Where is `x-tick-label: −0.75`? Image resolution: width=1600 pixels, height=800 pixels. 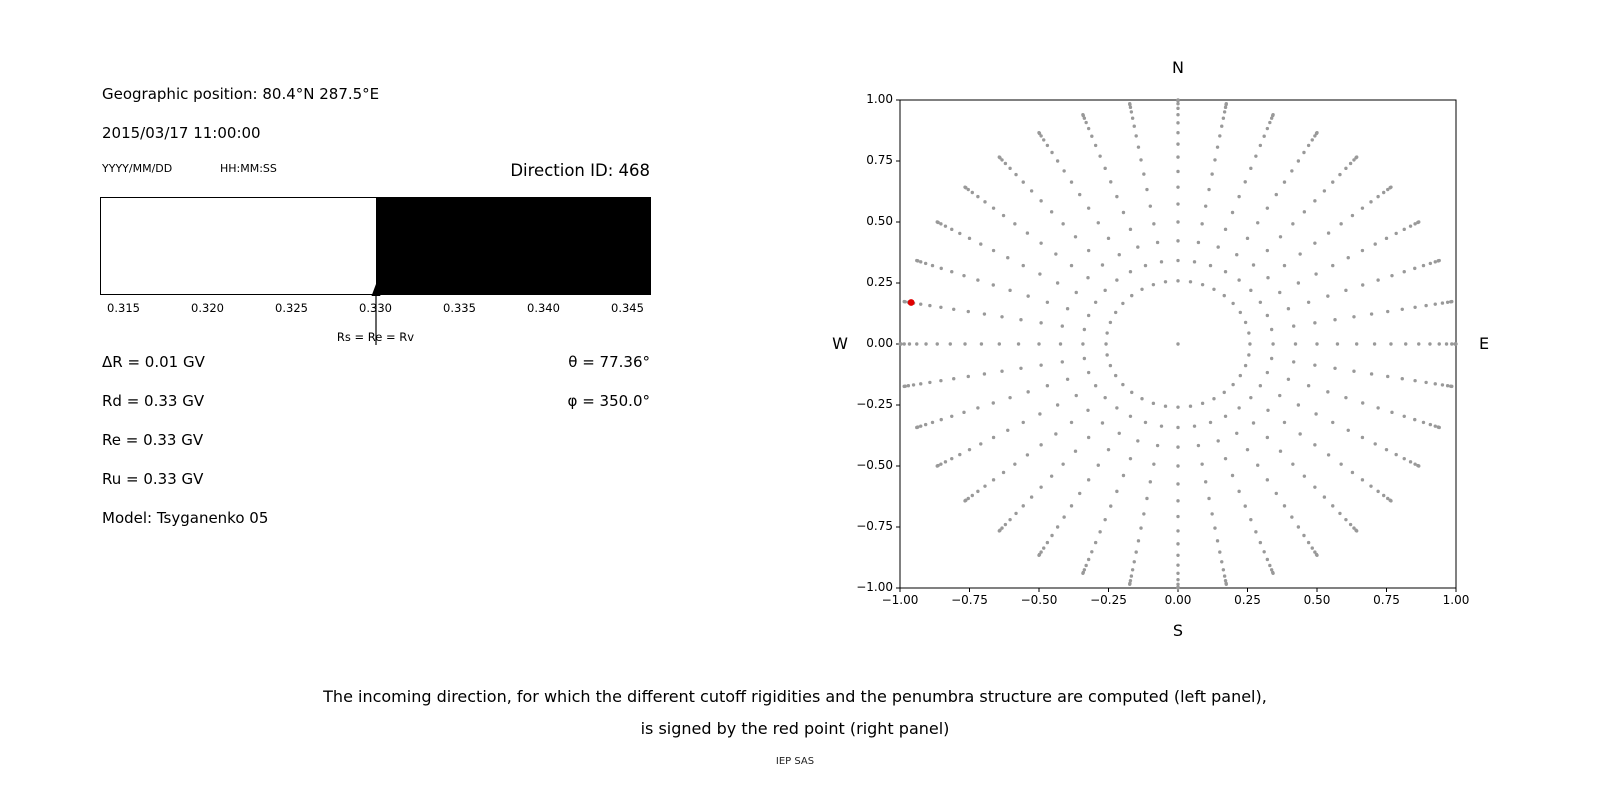 x-tick-label: −0.75 is located at coordinates (969, 600).